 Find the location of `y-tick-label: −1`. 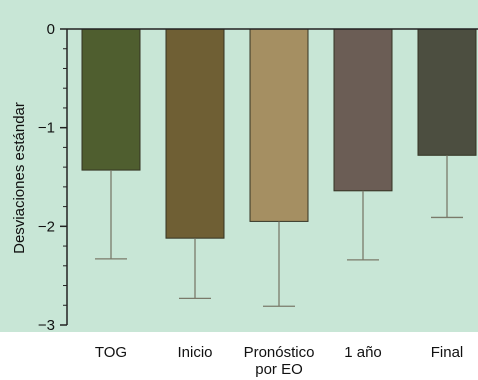

y-tick-label: −1 is located at coordinates (46, 128).